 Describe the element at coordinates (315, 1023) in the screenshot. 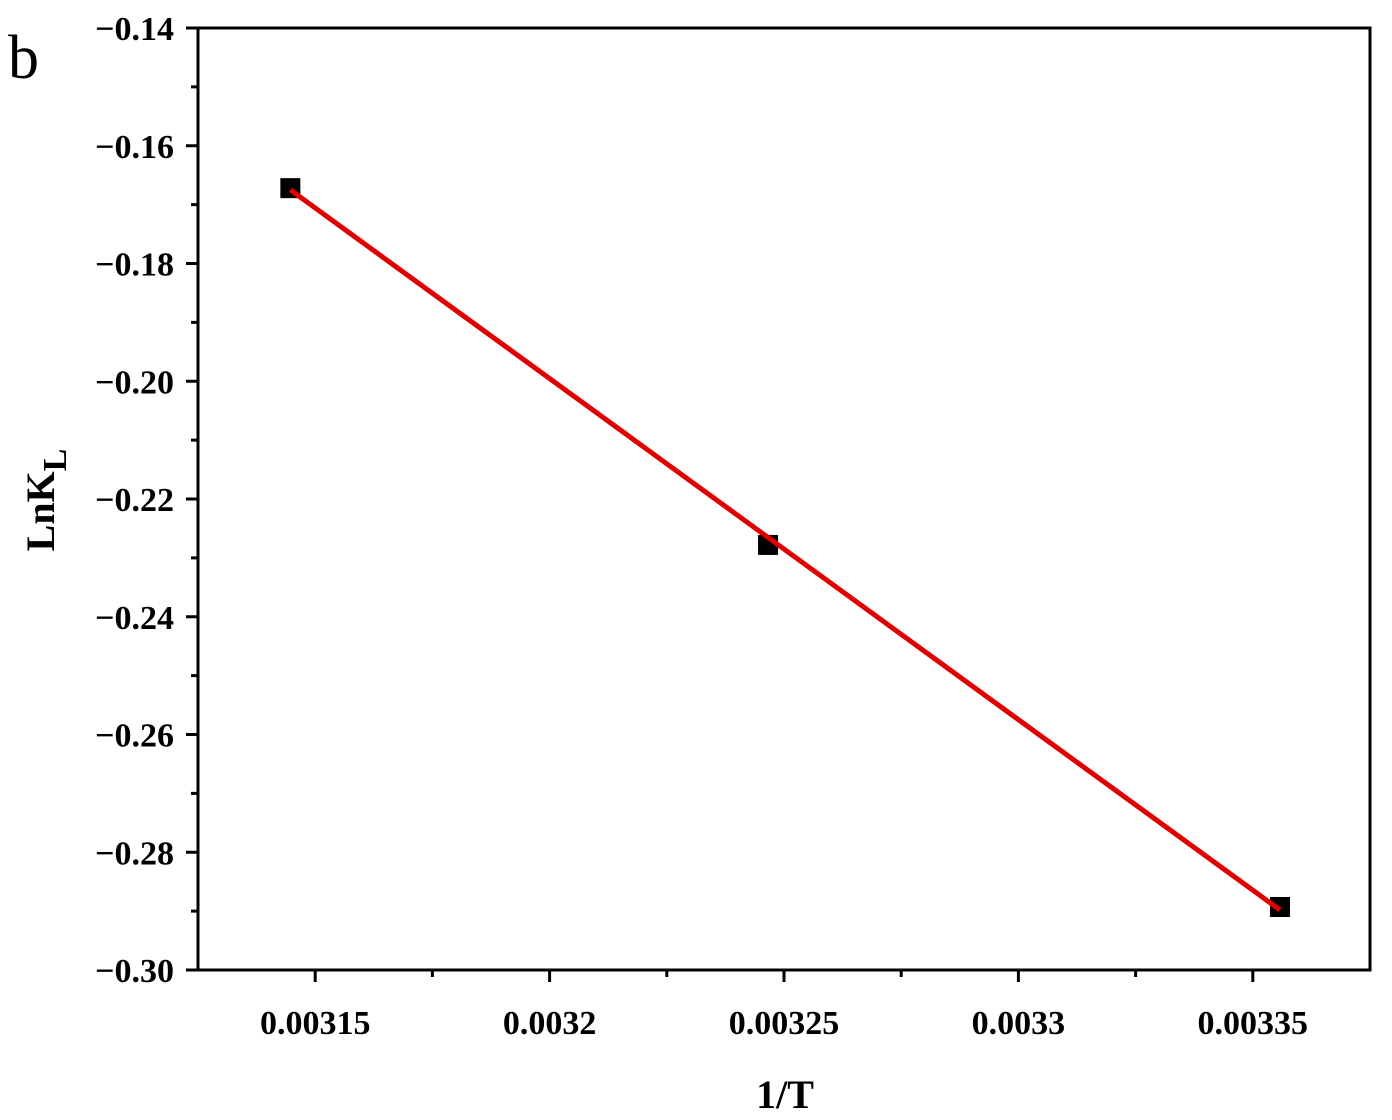

I see `x-tick-label: 0.00315` at that location.